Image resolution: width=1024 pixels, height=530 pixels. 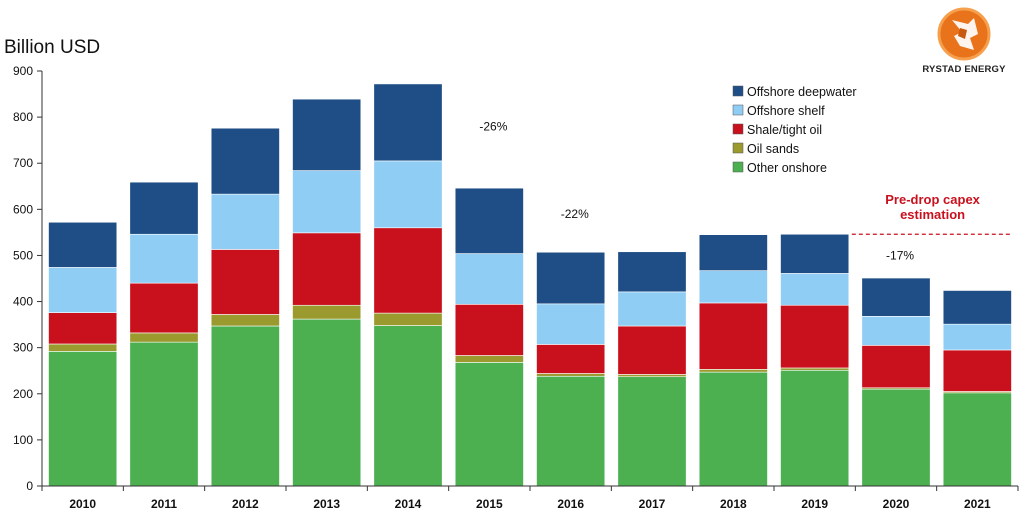 What do you see at coordinates (493, 126) in the screenshot?
I see `percent-change-annotation: -26%` at bounding box center [493, 126].